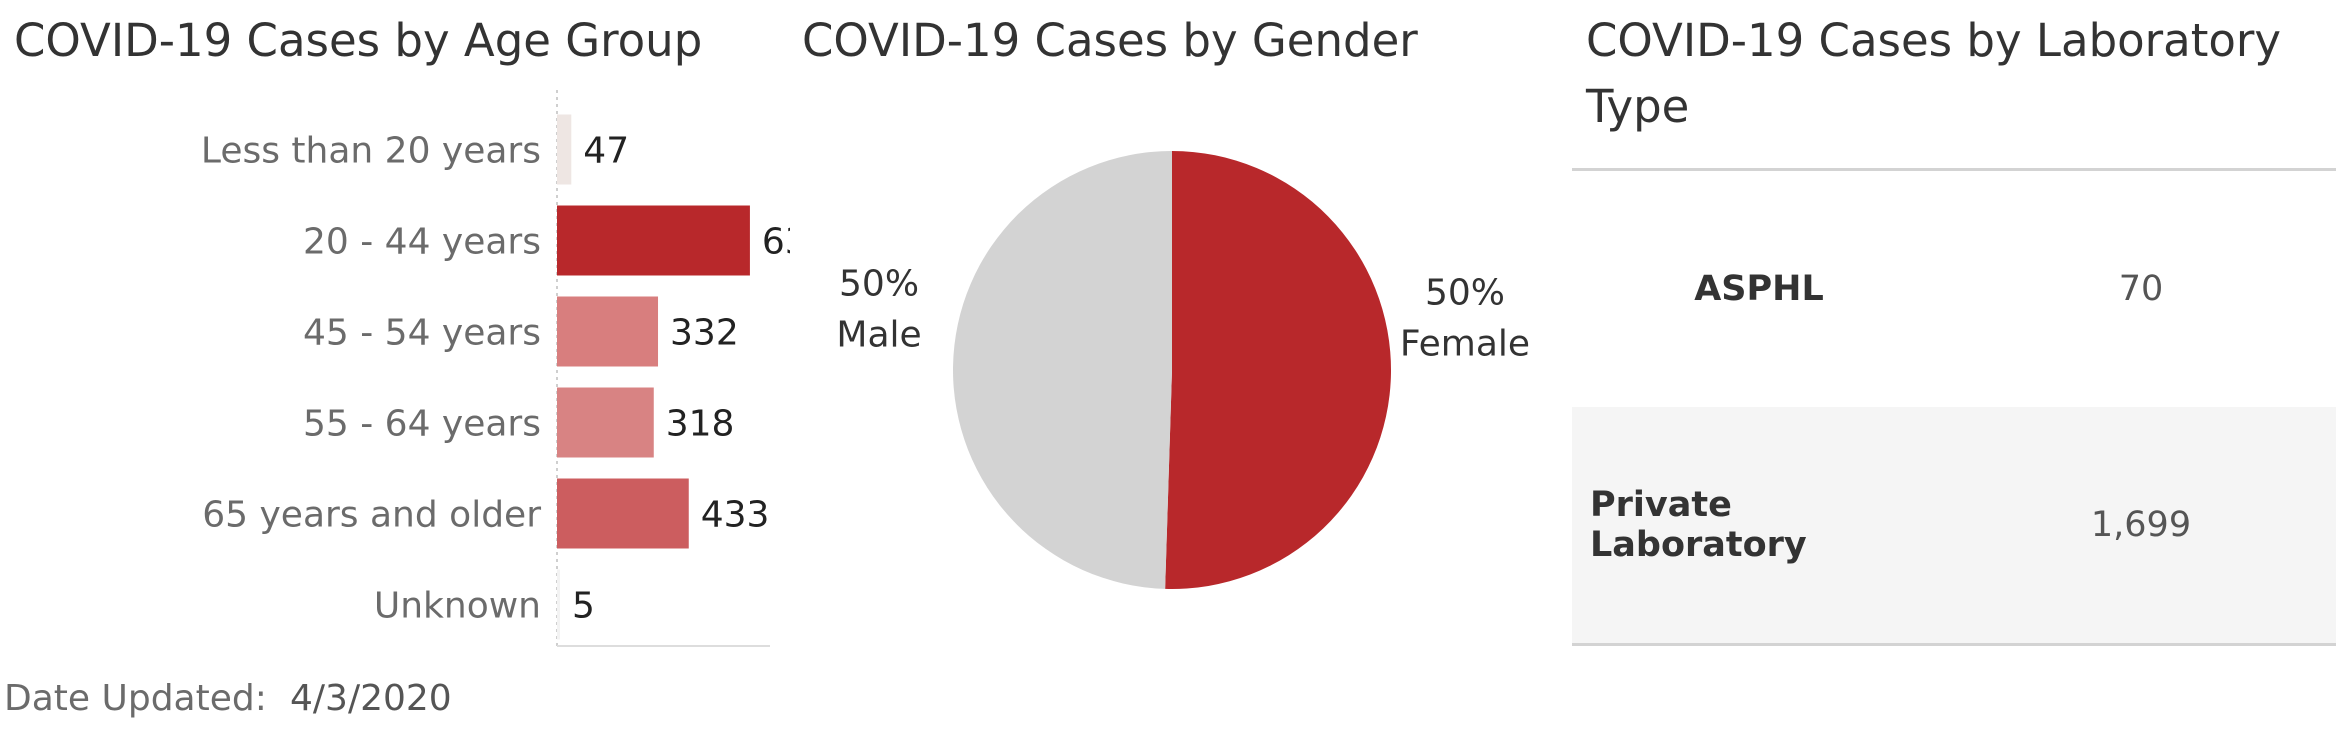  What do you see at coordinates (606, 151) in the screenshot?
I see `age-value-label: 47` at bounding box center [606, 151].